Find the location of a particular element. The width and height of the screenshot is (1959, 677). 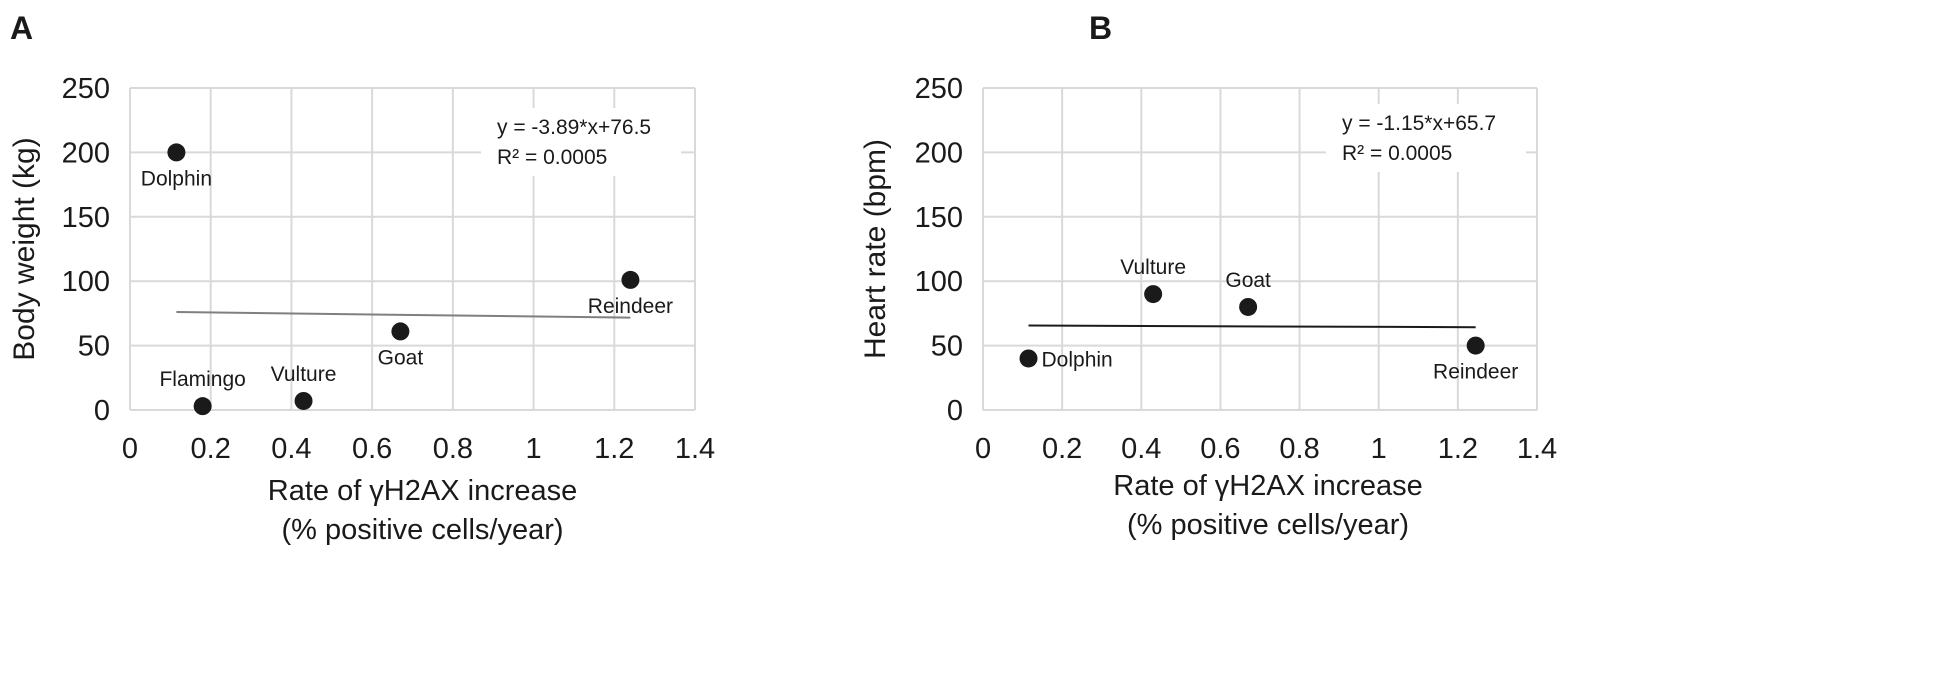

panel-label: A is located at coordinates (22, 28).